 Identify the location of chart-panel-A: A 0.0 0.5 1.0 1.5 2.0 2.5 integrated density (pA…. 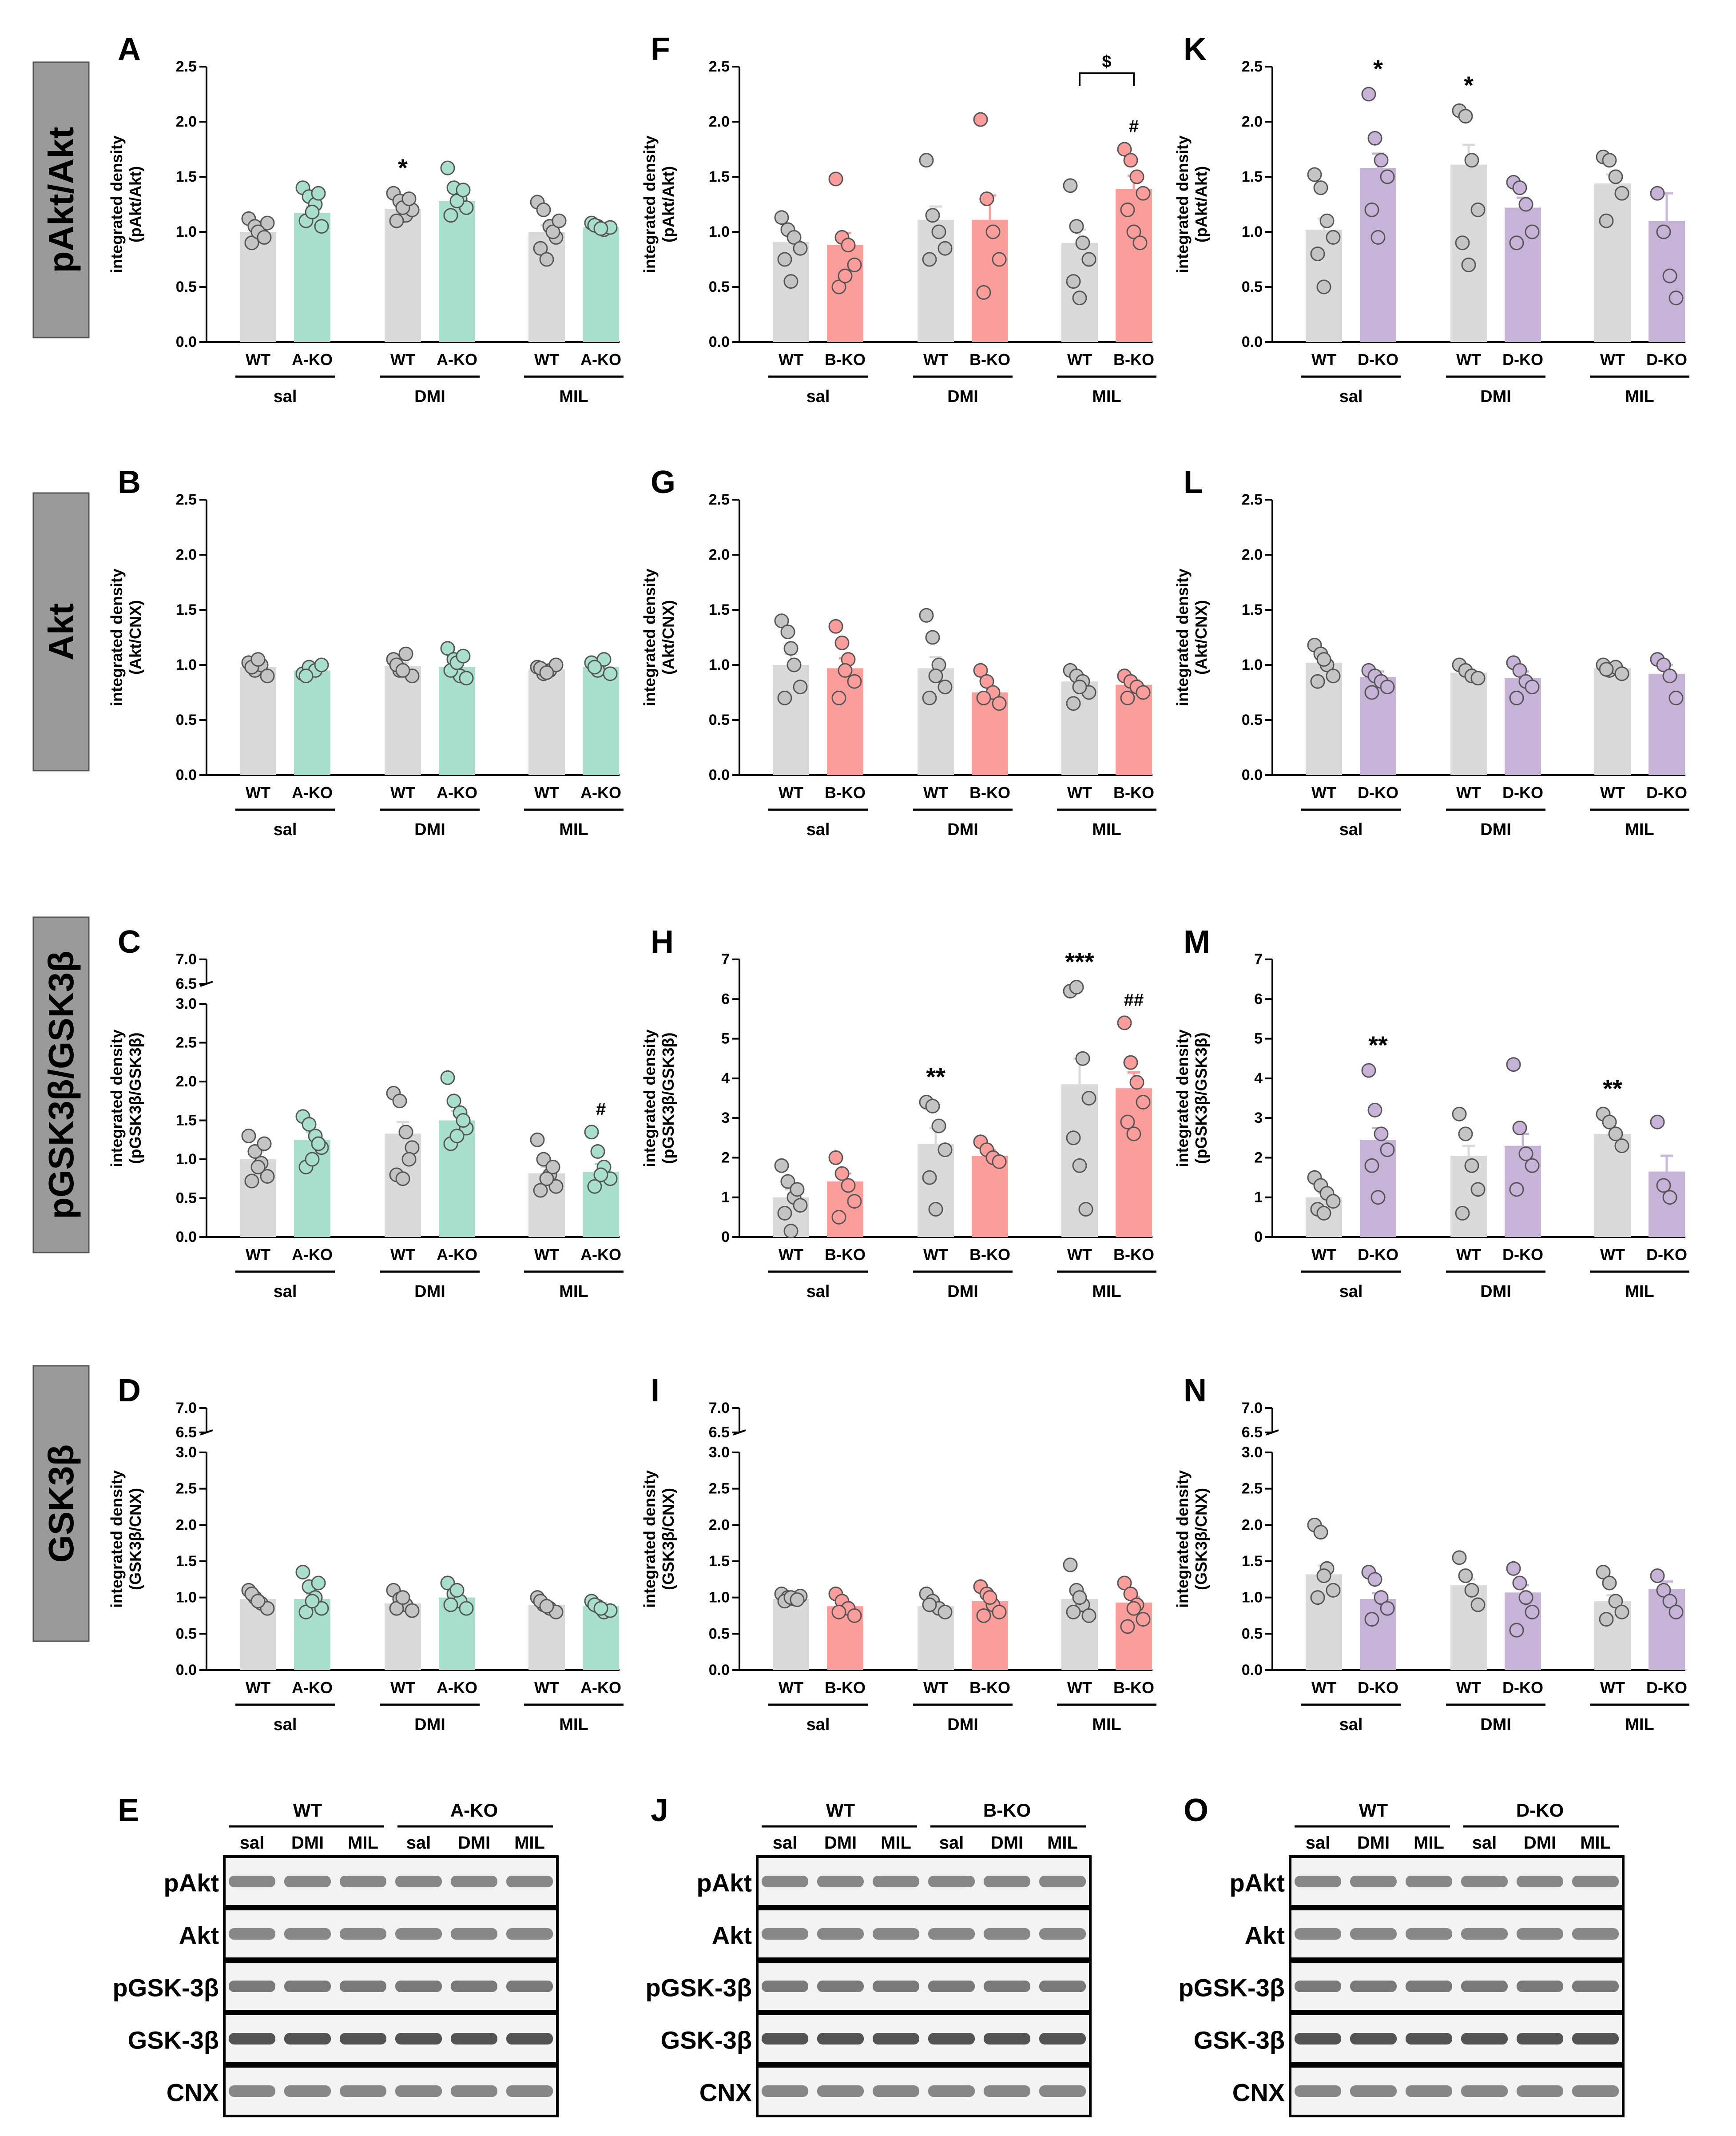
(365, 219).